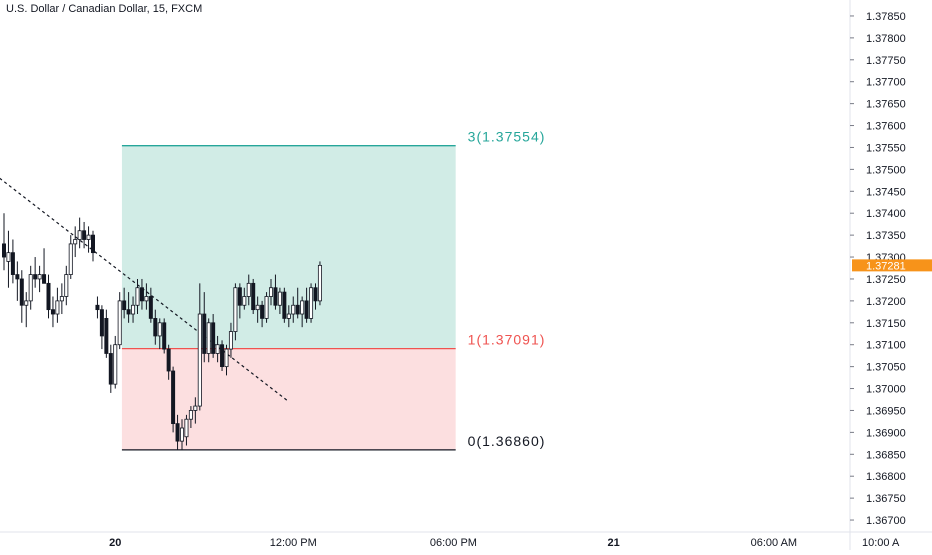 The image size is (932, 555). Describe the element at coordinates (886, 521) in the screenshot. I see `price-tick-label: 1.36700` at that location.